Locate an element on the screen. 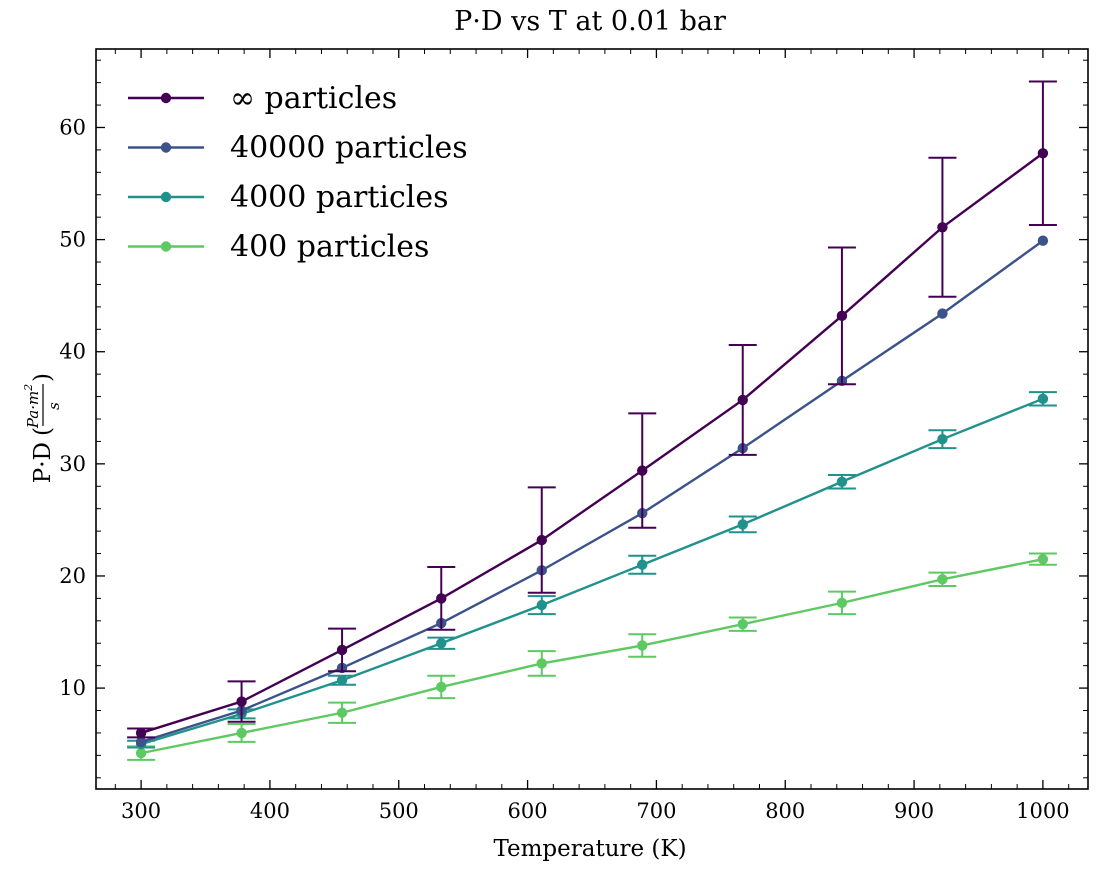 The width and height of the screenshot is (1098, 872). chart-title: P·D vs T at 0.01 bar is located at coordinates (590, 21).